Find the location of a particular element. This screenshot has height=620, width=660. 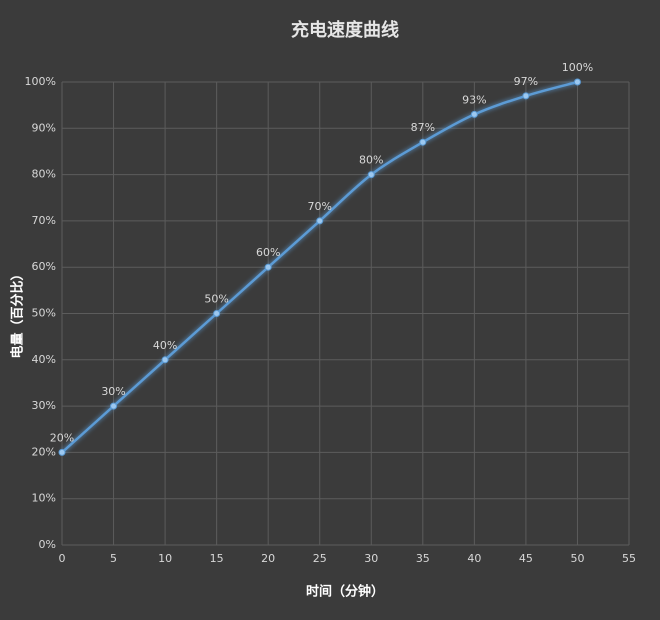

x-tick-label: 10 is located at coordinates (165, 558).